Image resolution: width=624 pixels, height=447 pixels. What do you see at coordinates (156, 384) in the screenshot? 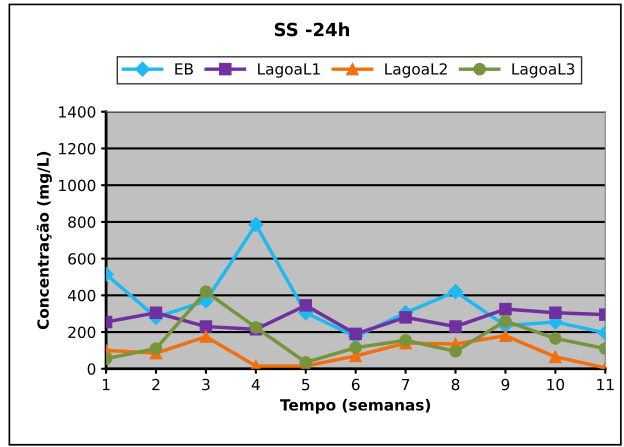
I see `x-tick-label: 2` at bounding box center [156, 384].